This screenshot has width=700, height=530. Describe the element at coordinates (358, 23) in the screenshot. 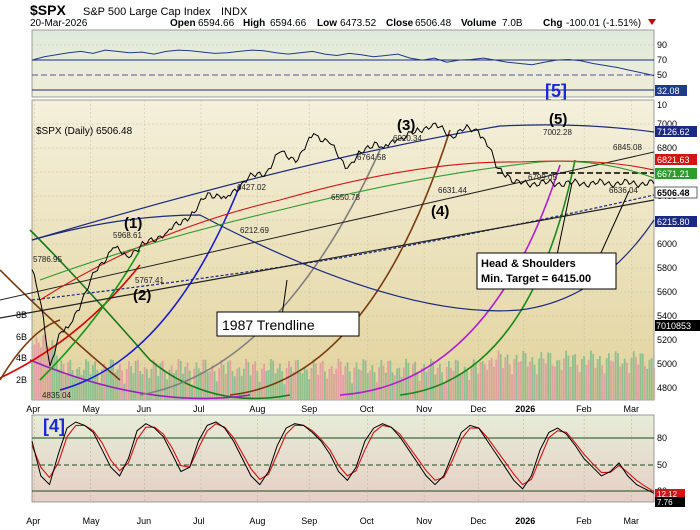

I see `low-value: 6473.52` at that location.